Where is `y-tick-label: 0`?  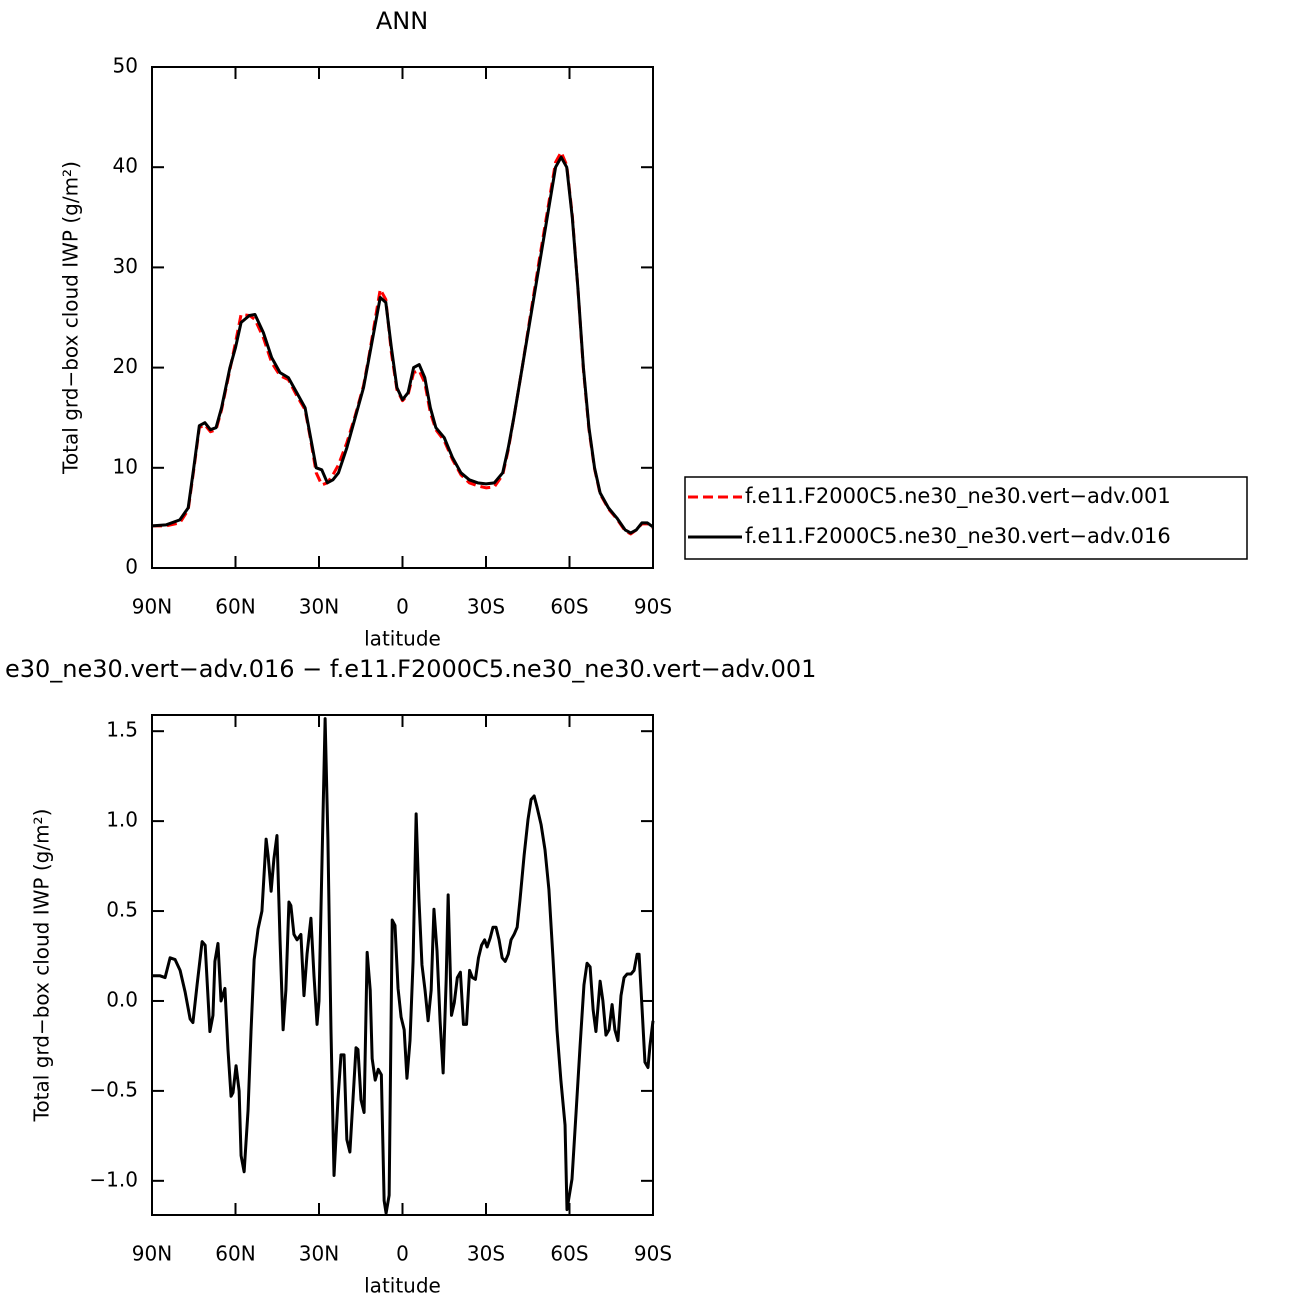 y-tick-label: 0 is located at coordinates (131, 567).